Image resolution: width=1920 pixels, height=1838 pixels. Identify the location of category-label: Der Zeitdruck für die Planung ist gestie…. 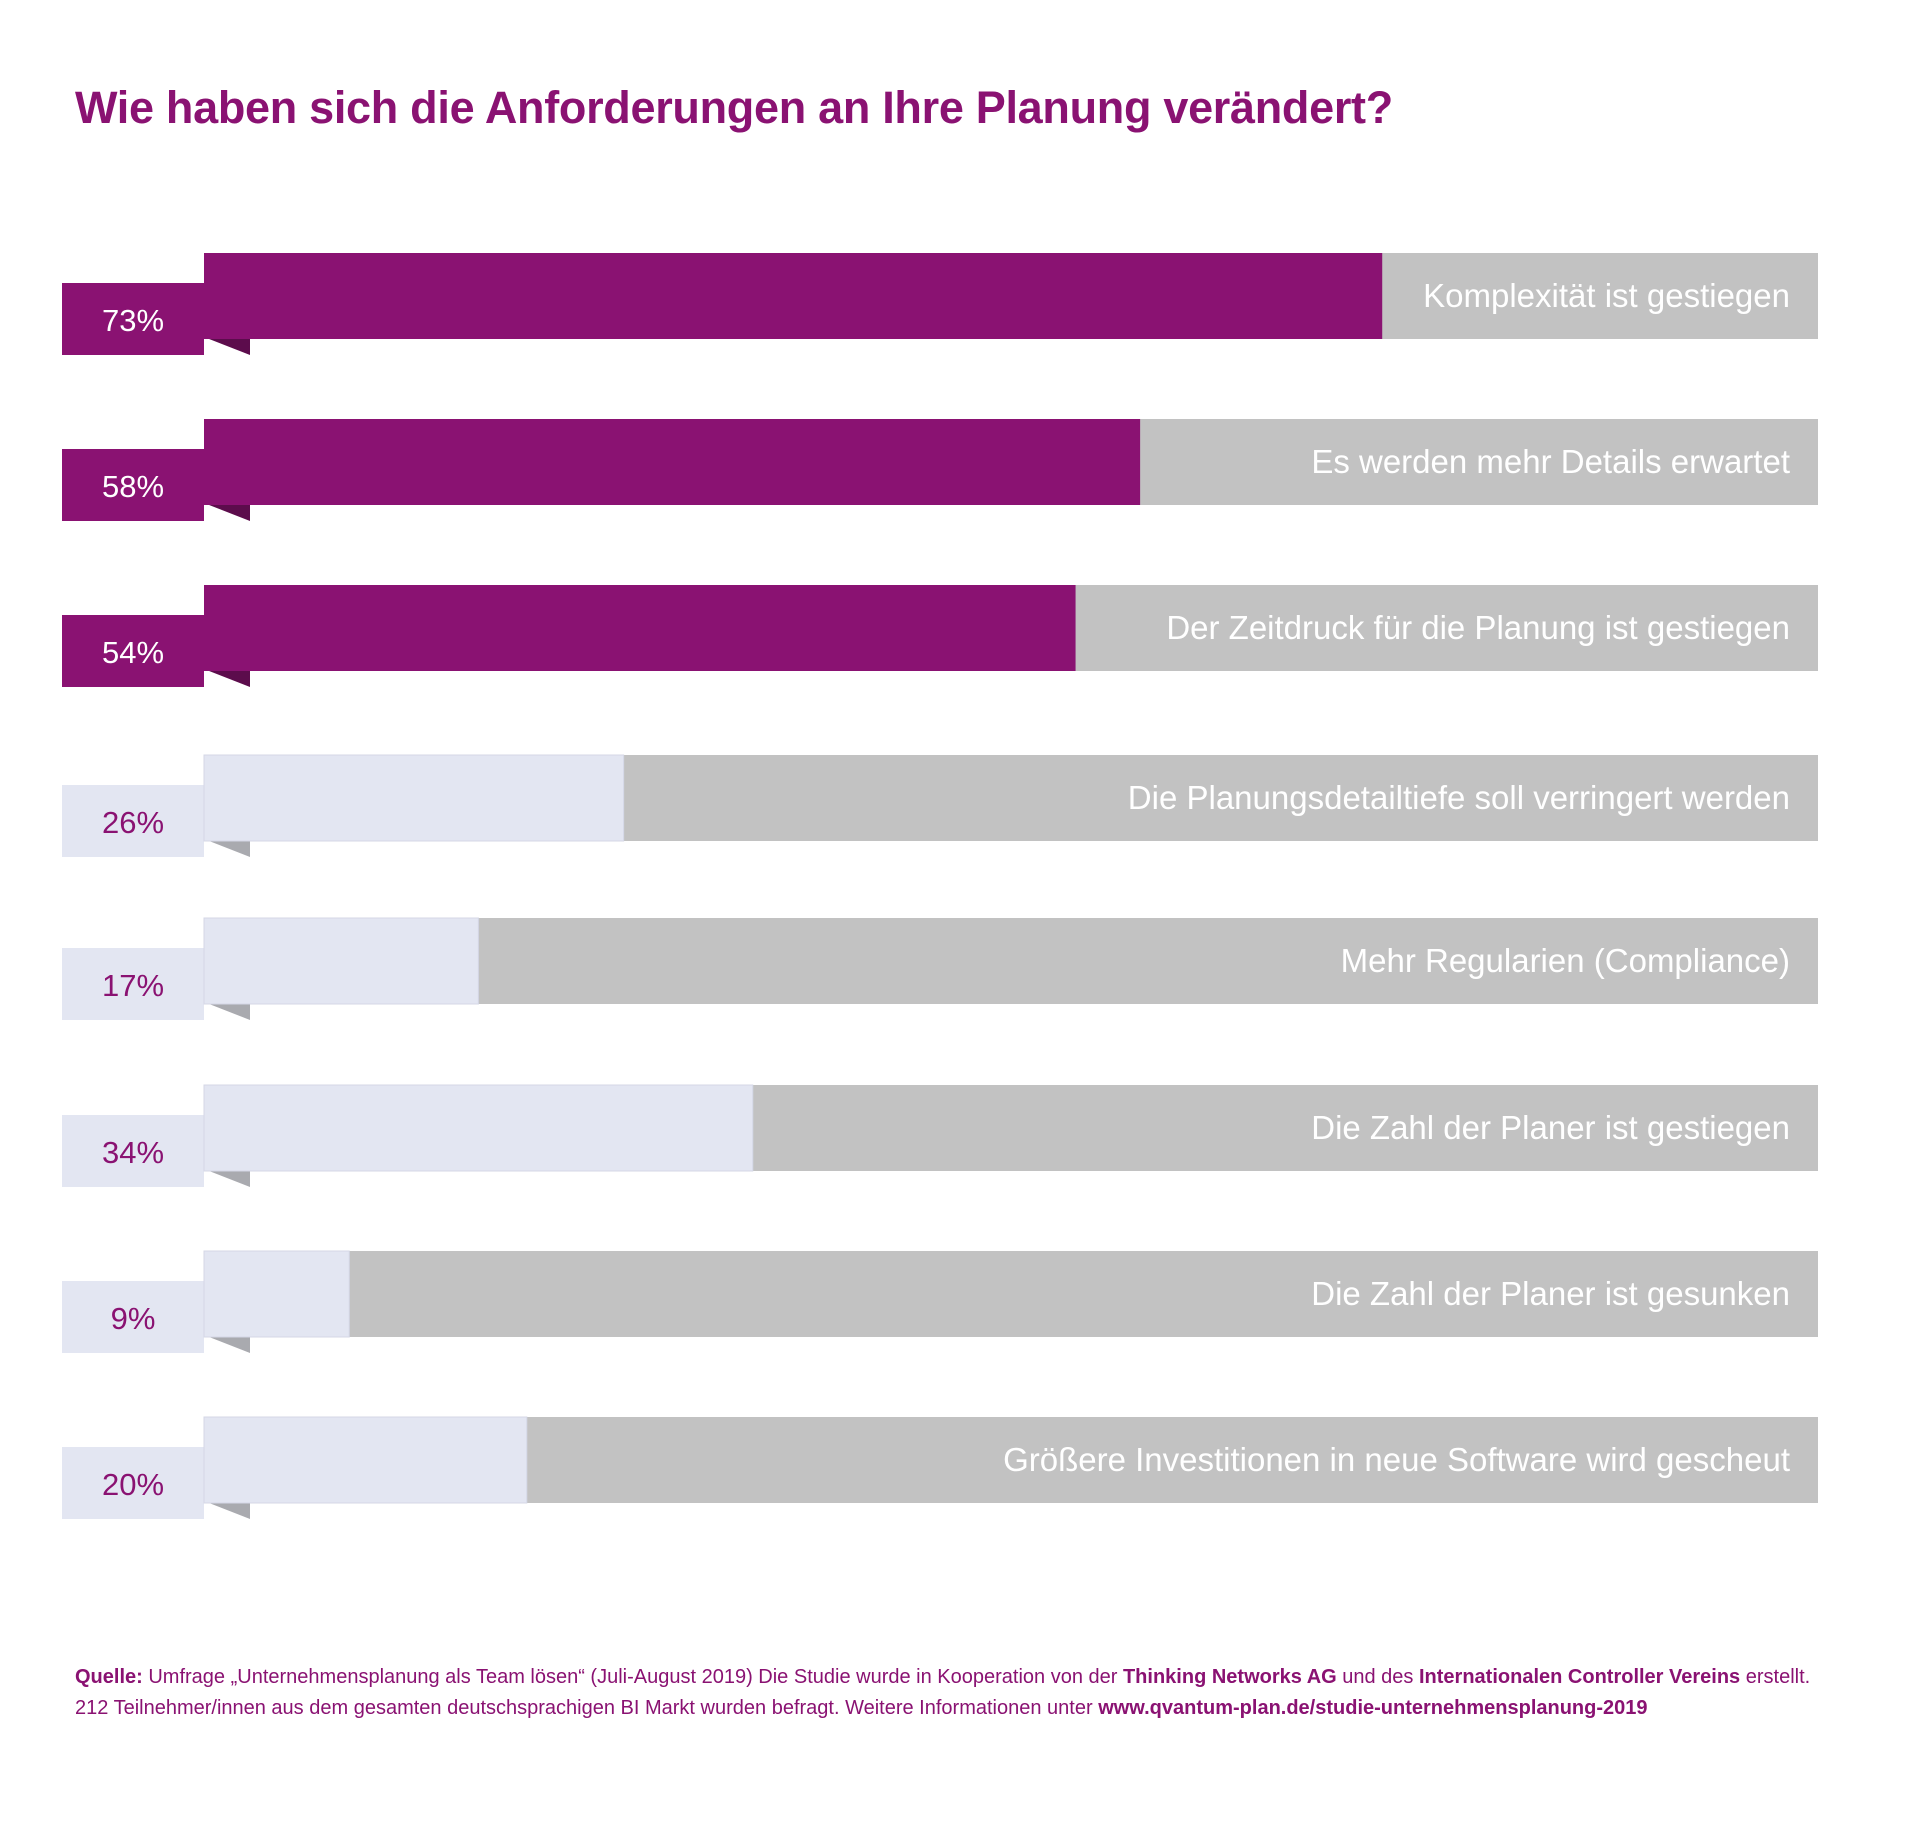
(1478, 627).